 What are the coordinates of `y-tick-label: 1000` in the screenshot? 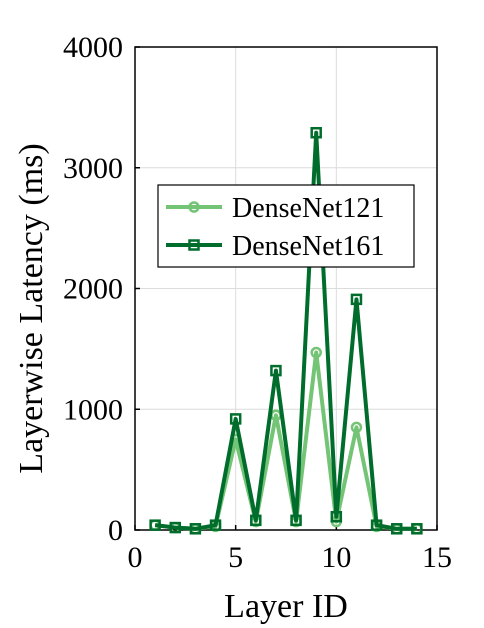 It's located at (93, 409).